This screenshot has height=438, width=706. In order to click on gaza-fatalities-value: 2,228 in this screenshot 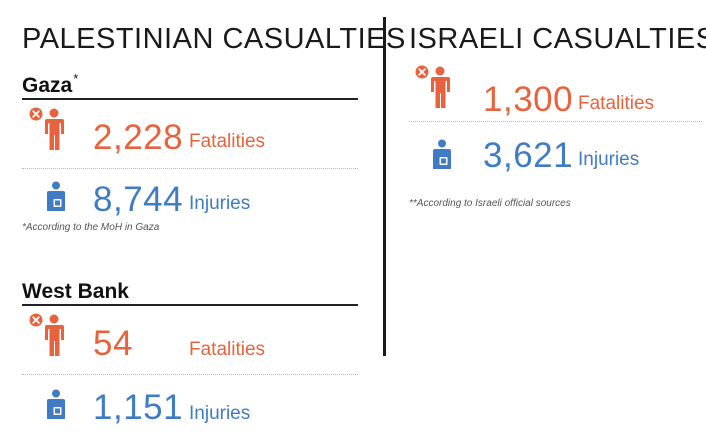, I will do `click(138, 137)`.